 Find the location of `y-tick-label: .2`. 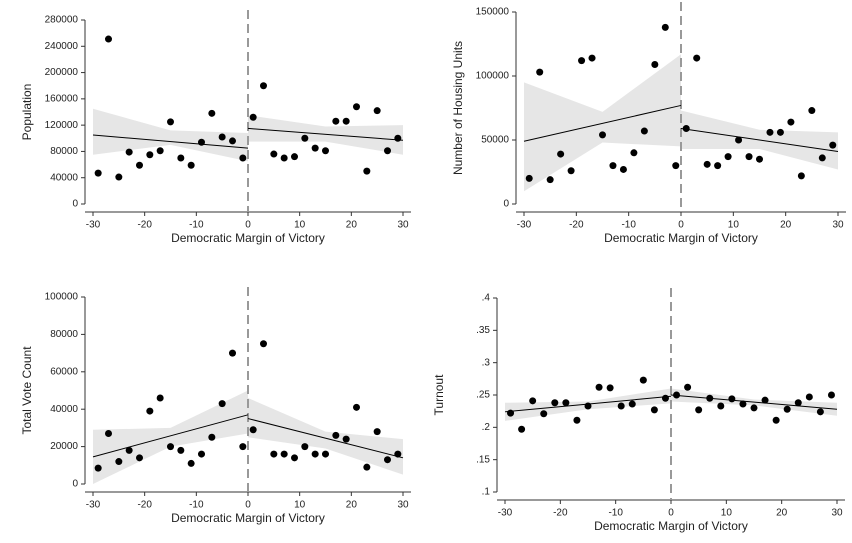

y-tick-label: .2 is located at coordinates (486, 427).